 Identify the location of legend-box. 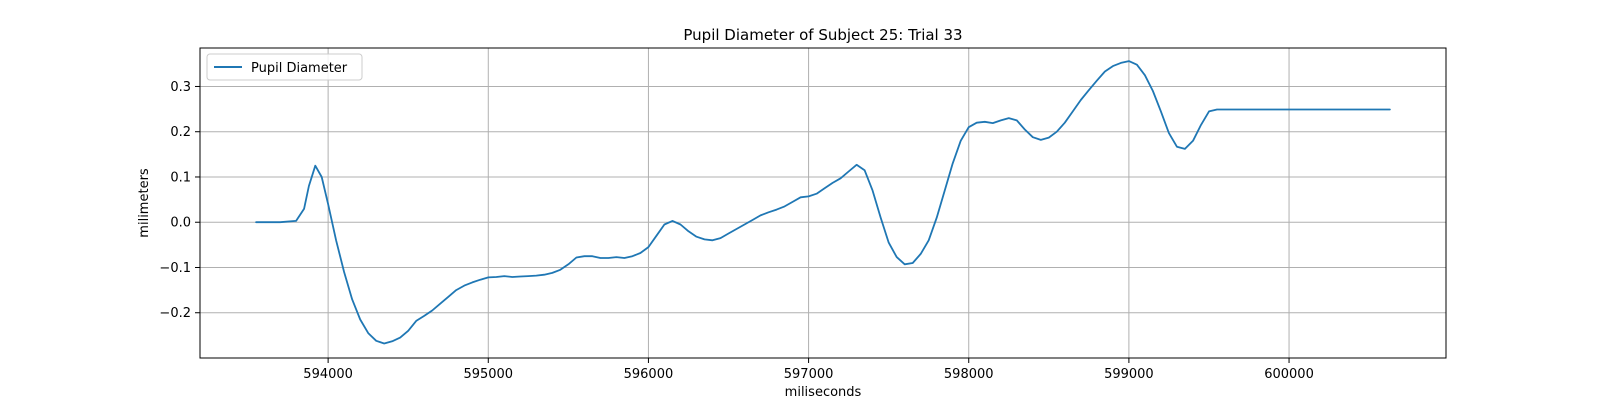
(284, 67).